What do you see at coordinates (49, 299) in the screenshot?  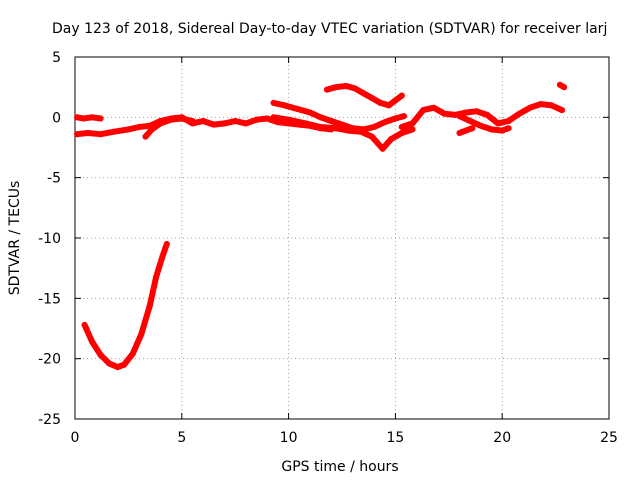 I see `y-tick-label: -15` at bounding box center [49, 299].